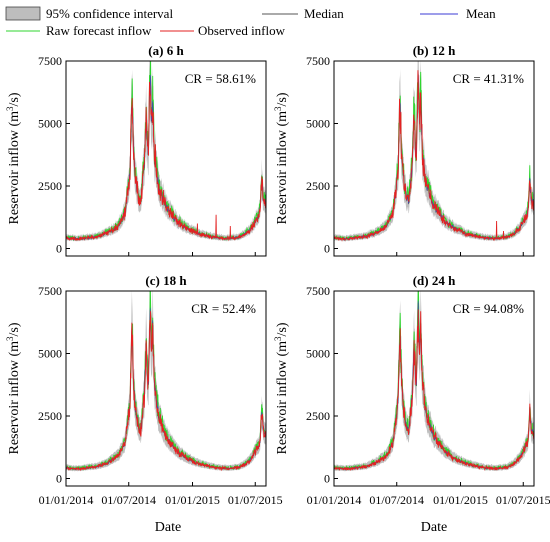 The width and height of the screenshot is (550, 542). I want to click on ci-band, so click(434, 151).